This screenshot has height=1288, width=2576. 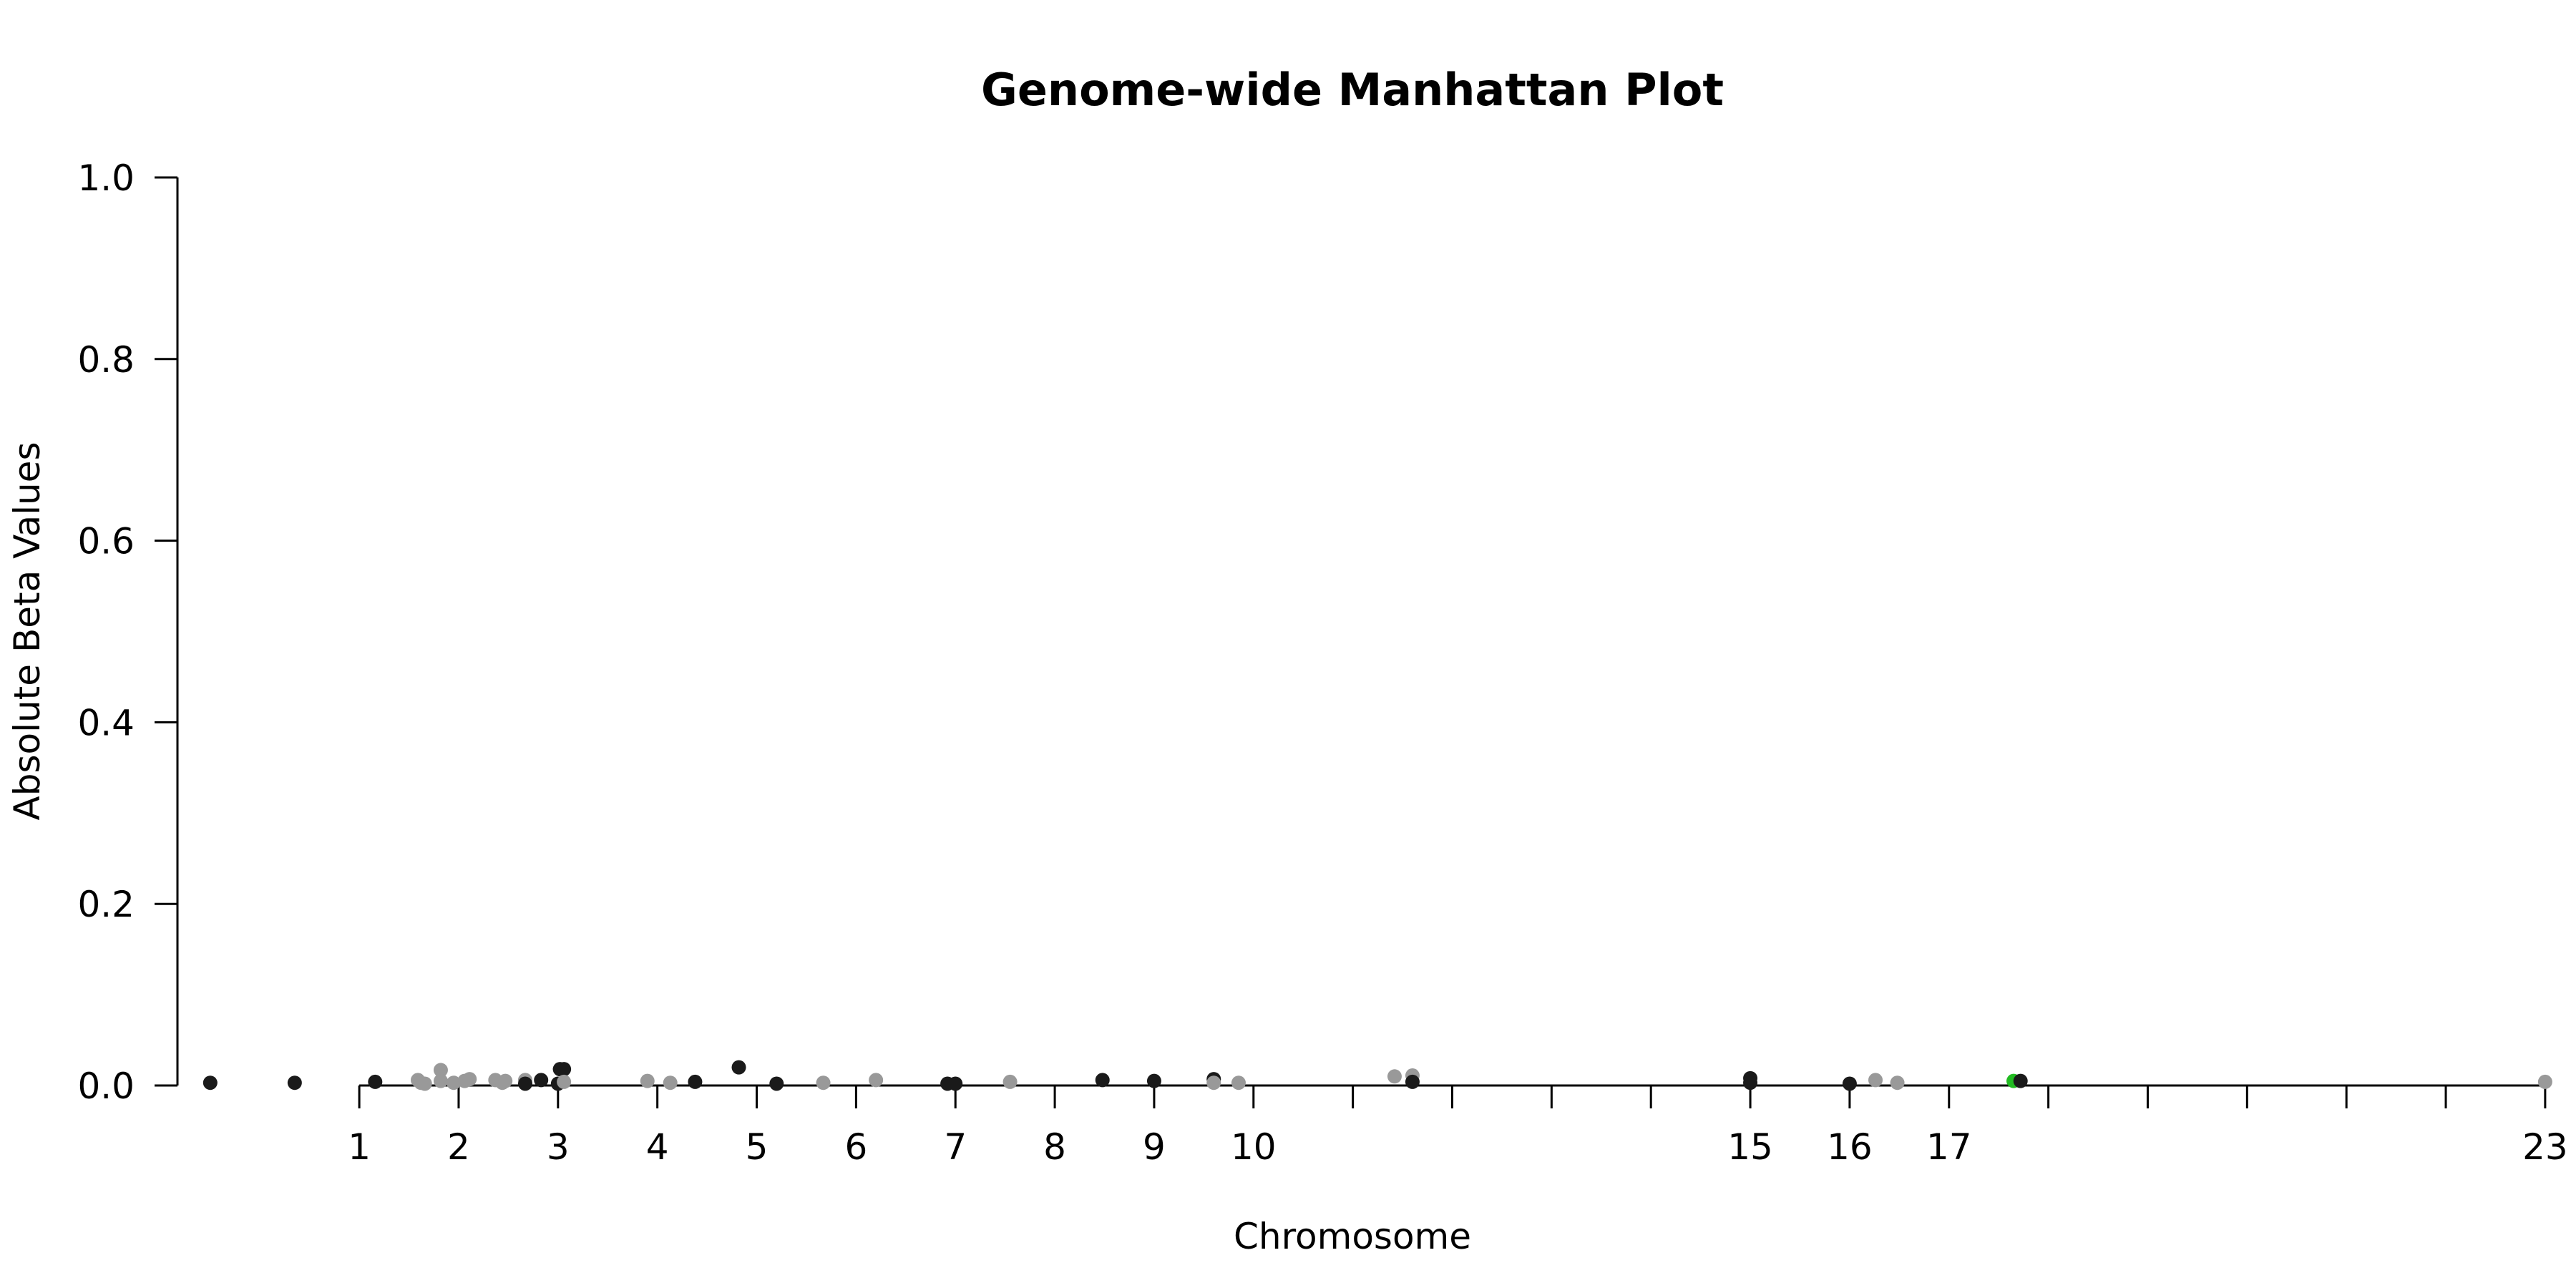 I want to click on y-axis: 0.0 0.2 0.4 0.6 0.8 1.0, so click(x=128, y=632).